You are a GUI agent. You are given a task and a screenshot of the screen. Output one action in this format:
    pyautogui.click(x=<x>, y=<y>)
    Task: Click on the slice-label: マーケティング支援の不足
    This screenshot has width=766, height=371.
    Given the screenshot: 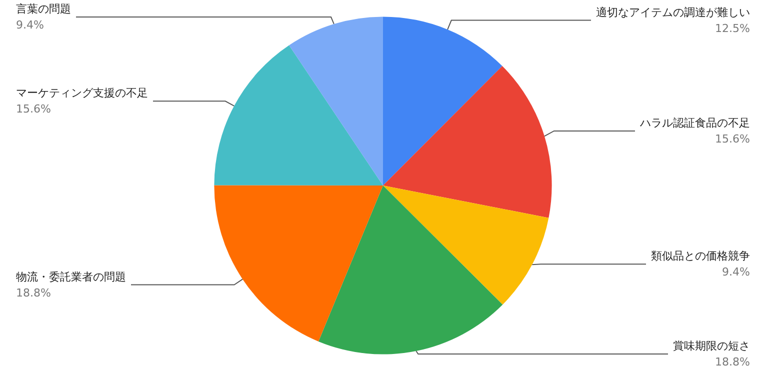 What is the action you would take?
    pyautogui.click(x=82, y=93)
    